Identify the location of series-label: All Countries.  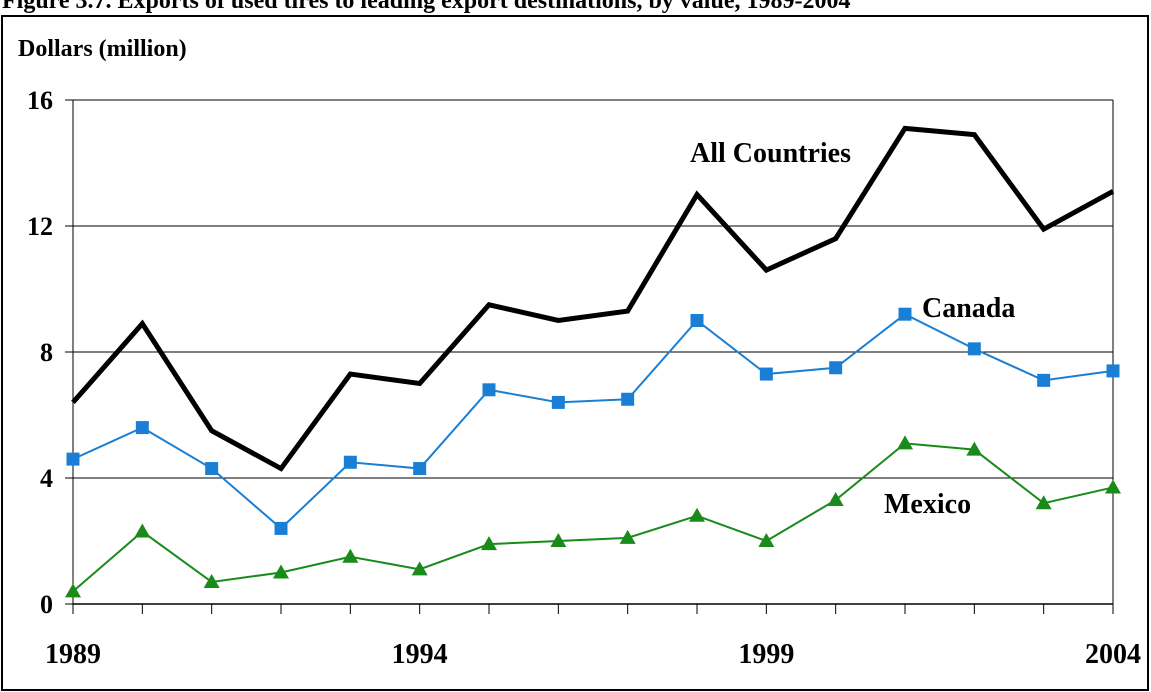
(770, 153).